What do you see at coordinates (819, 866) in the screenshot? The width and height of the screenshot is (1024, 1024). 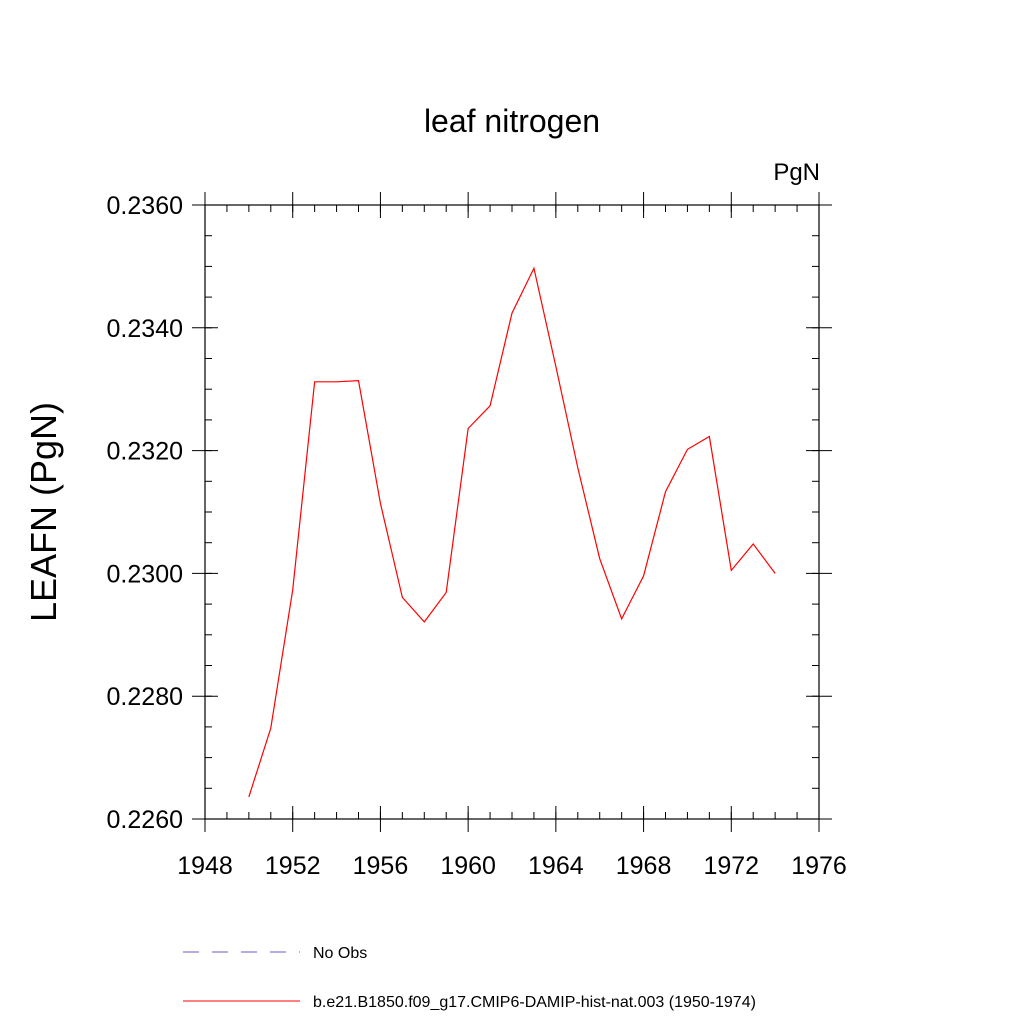 I see `x-tick-label: 1976` at bounding box center [819, 866].